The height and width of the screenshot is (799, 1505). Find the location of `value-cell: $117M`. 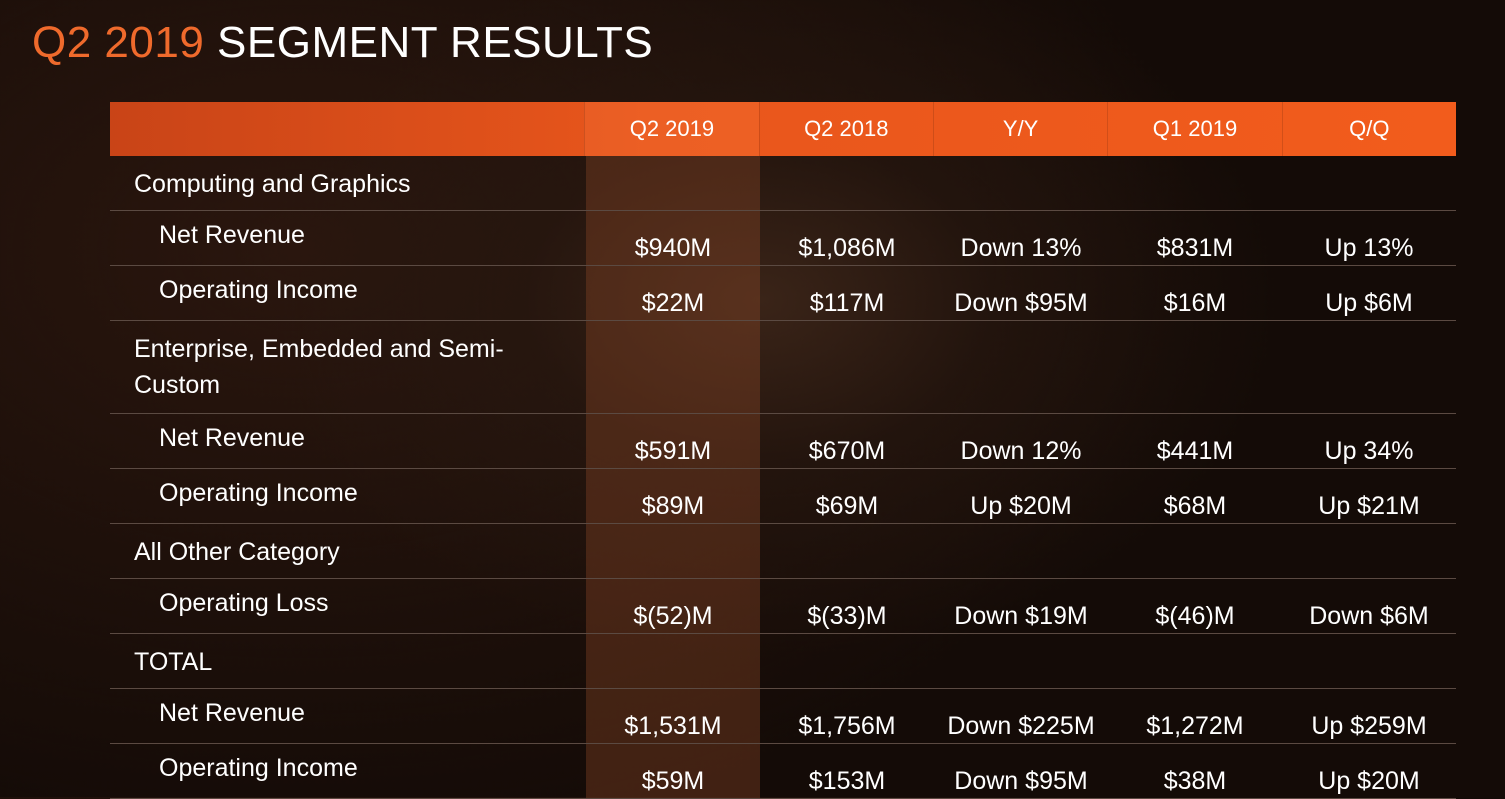

value-cell: $117M is located at coordinates (847, 303).